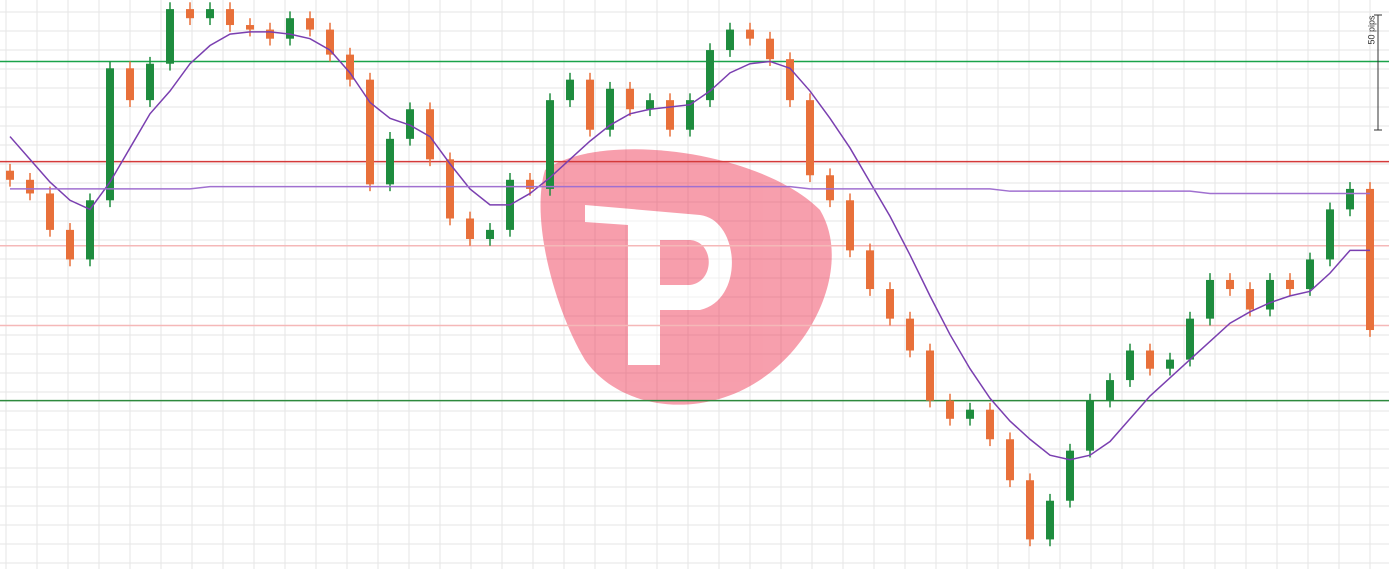  What do you see at coordinates (1371, 30) in the screenshot?
I see `scale-label: 50 pips` at bounding box center [1371, 30].